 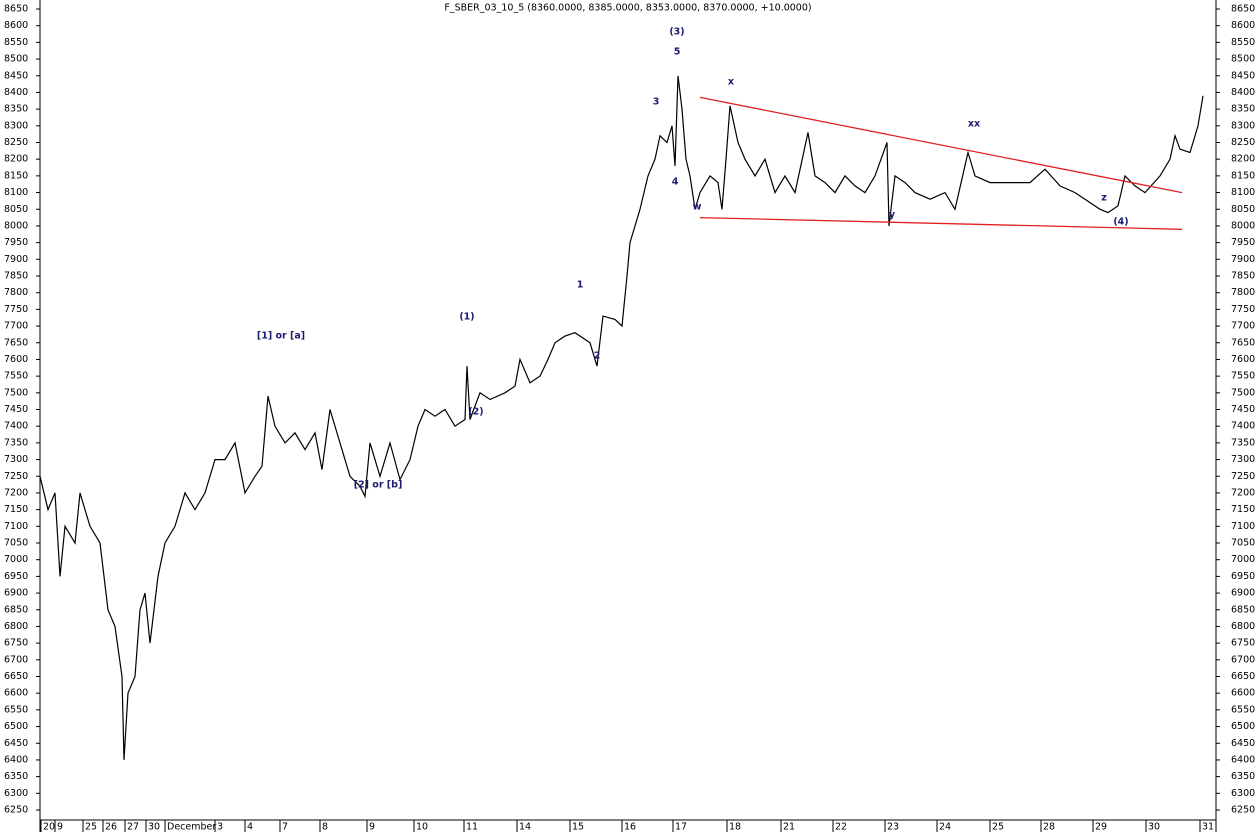 What do you see at coordinates (16, 776) in the screenshot?
I see `y-tick-label: 6350` at bounding box center [16, 776].